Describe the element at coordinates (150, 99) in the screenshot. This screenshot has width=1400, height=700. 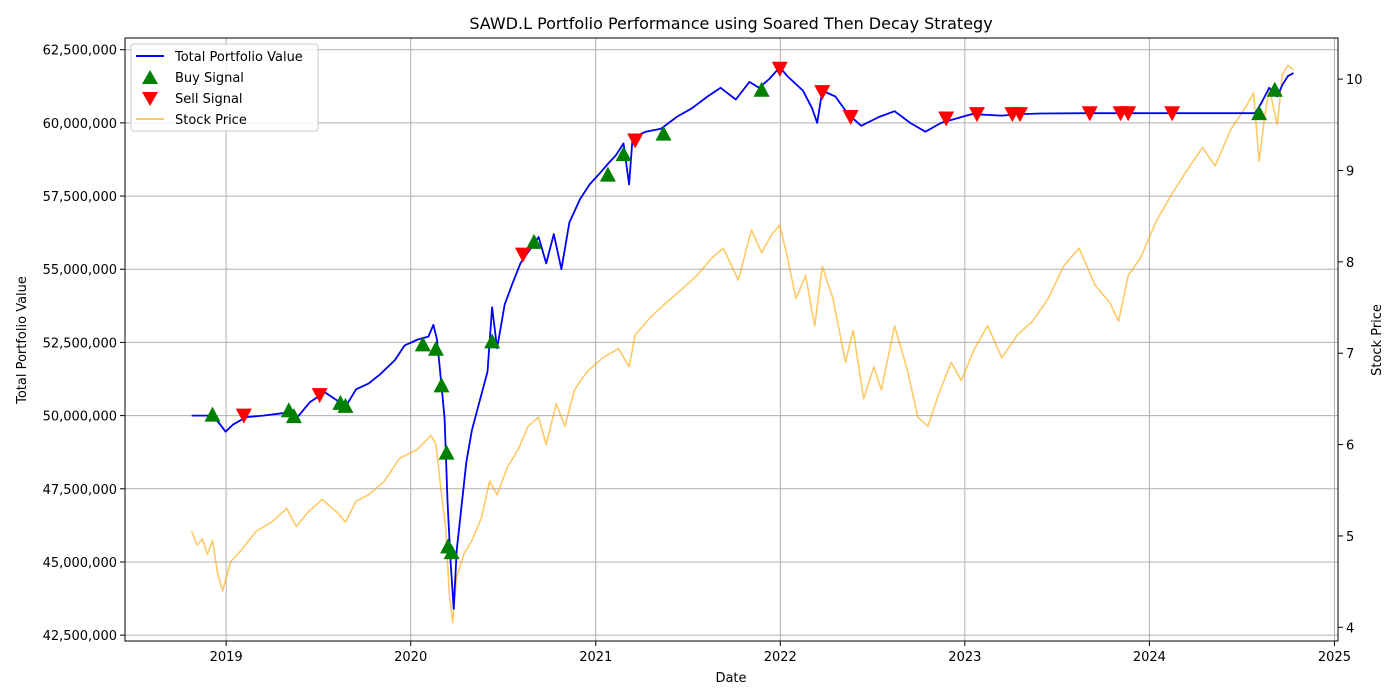
I see `legend-sell-swatch` at that location.